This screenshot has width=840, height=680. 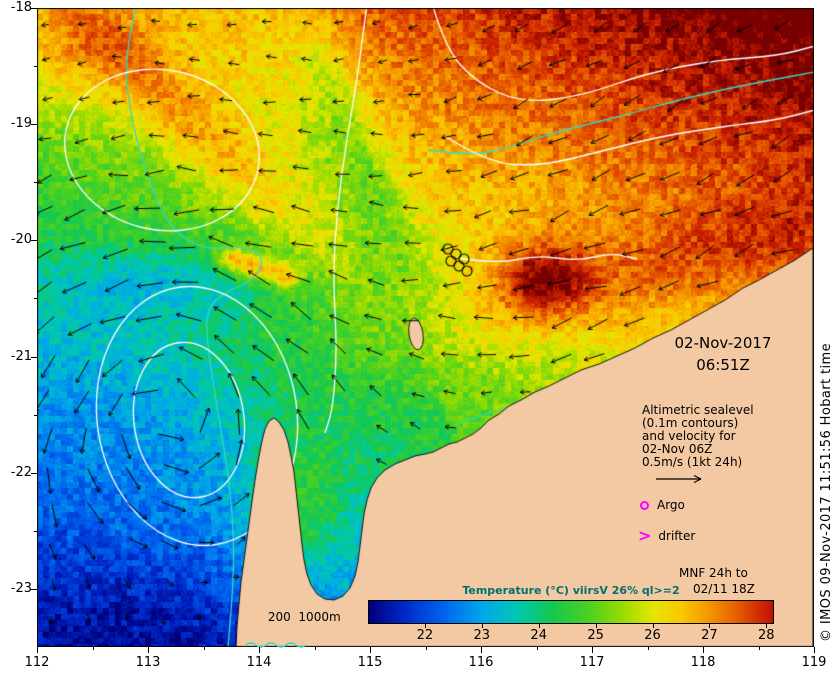 I want to click on colorbar-tick-label: 24, so click(x=538, y=635).